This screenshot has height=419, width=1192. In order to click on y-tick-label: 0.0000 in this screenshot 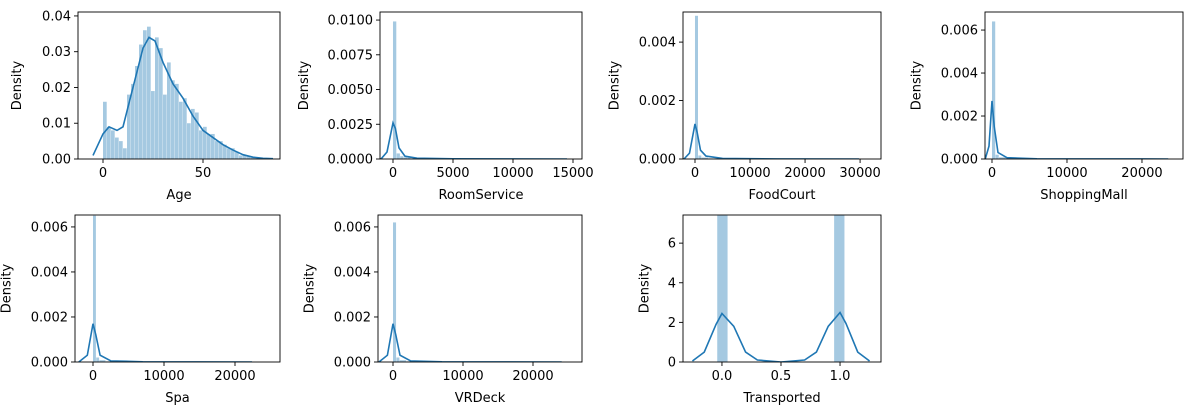, I will do `click(351, 160)`.